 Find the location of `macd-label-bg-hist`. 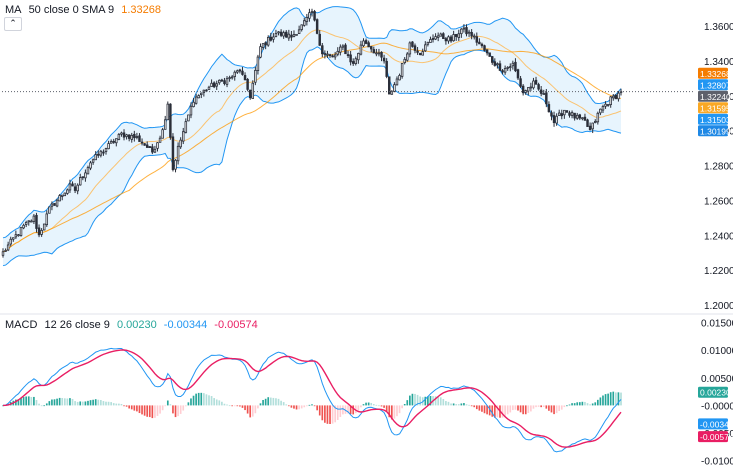

macd-label-bg-hist is located at coordinates (713, 392).